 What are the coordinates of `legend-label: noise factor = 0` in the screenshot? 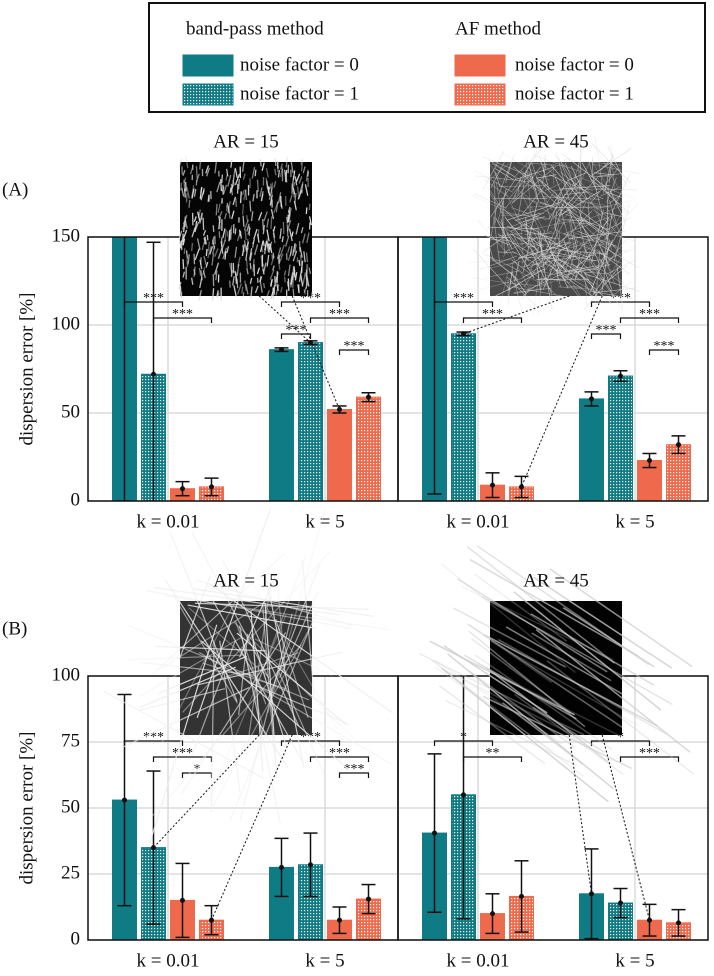 It's located at (574, 64).